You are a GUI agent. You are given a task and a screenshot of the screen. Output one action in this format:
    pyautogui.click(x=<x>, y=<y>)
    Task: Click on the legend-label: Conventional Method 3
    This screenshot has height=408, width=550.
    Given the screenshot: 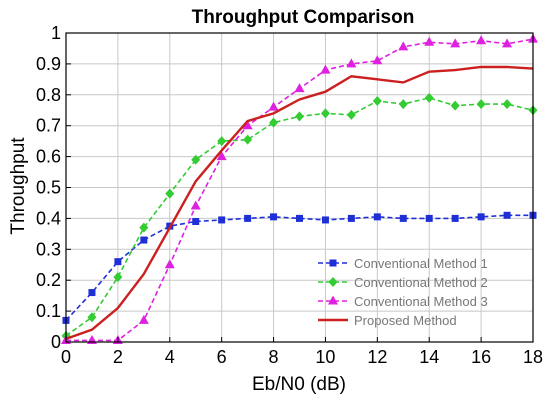 What is the action you would take?
    pyautogui.click(x=421, y=301)
    